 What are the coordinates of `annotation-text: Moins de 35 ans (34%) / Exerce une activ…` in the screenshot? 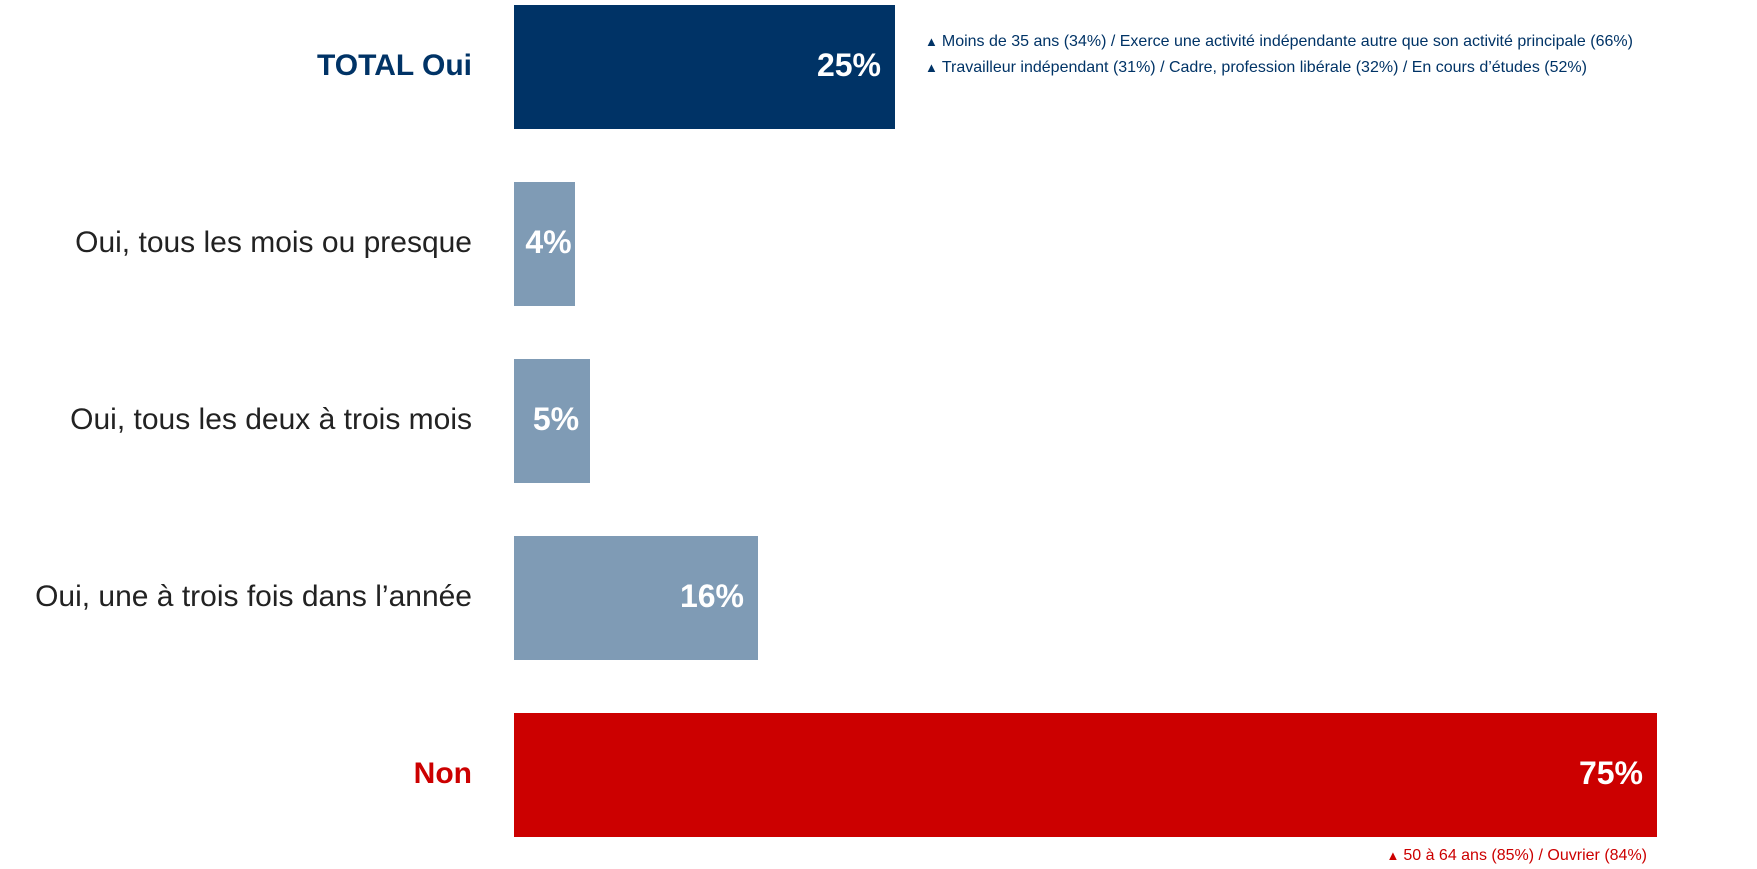 It's located at (1287, 41).